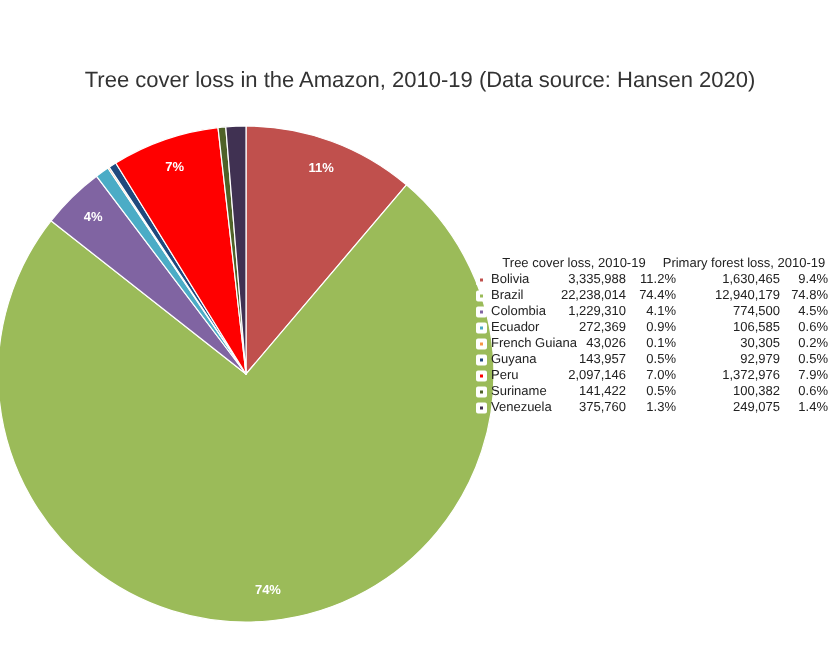 This screenshot has width=840, height=660. What do you see at coordinates (420, 81) in the screenshot?
I see `chart-title: Tree cover loss in the Amazon, 2010-19 (Data source: Hansen 2020)` at bounding box center [420, 81].